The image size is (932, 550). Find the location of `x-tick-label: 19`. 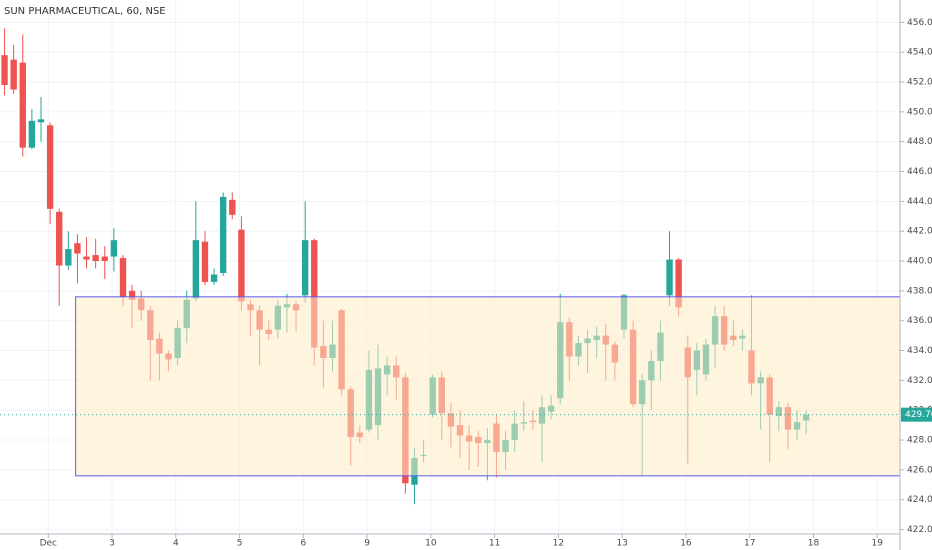

x-tick-label: 19 is located at coordinates (878, 544).